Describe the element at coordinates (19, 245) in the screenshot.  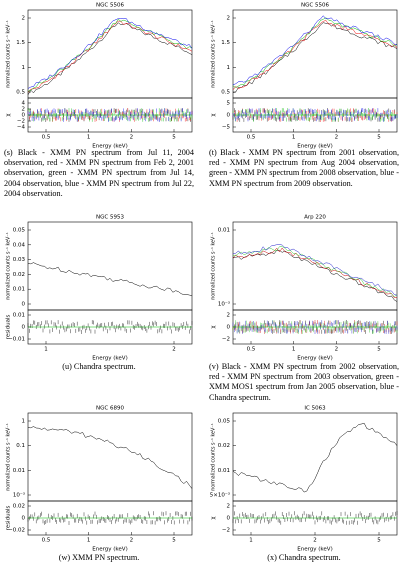
I see `y-tick-label: 0.04` at that location.